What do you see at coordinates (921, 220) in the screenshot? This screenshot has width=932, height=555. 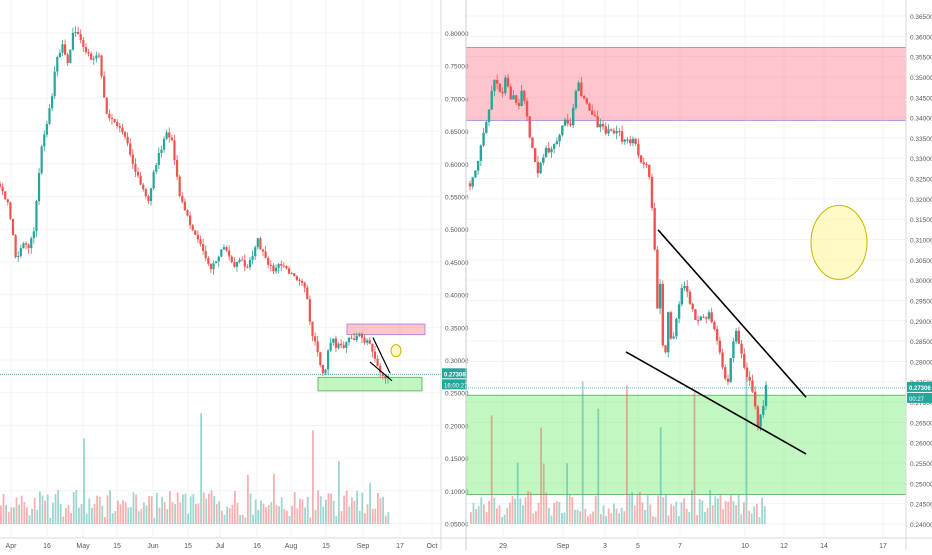 I see `y-tick-label: 0.31500` at bounding box center [921, 220].